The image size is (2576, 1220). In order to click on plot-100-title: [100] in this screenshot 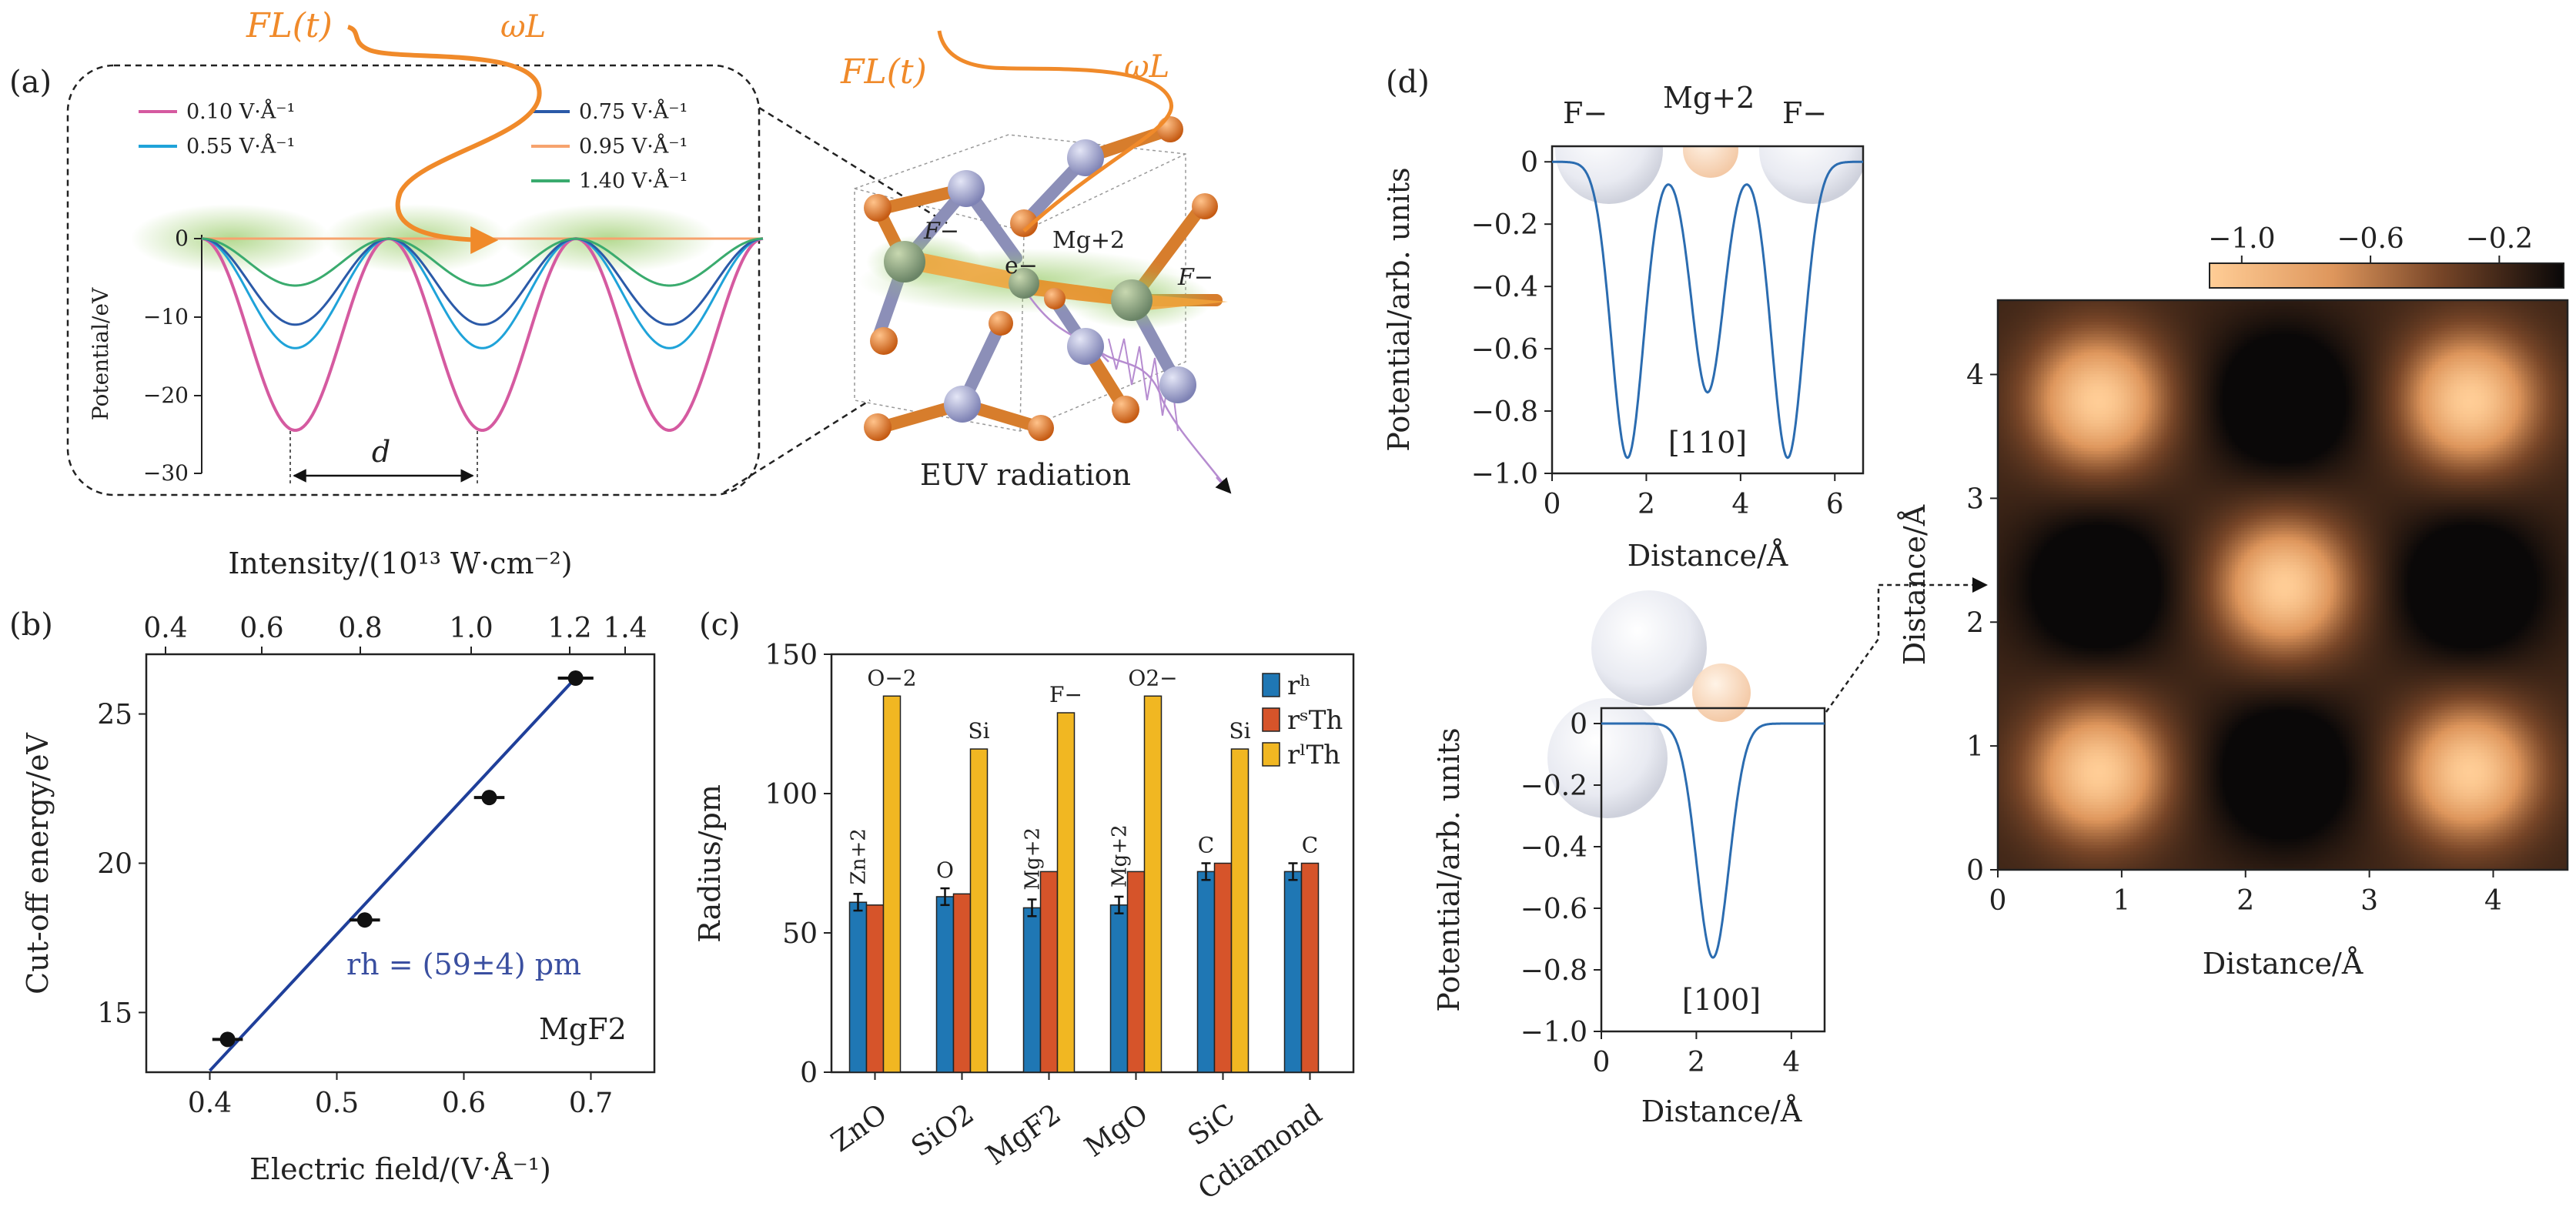, I will do `click(1722, 1000)`.